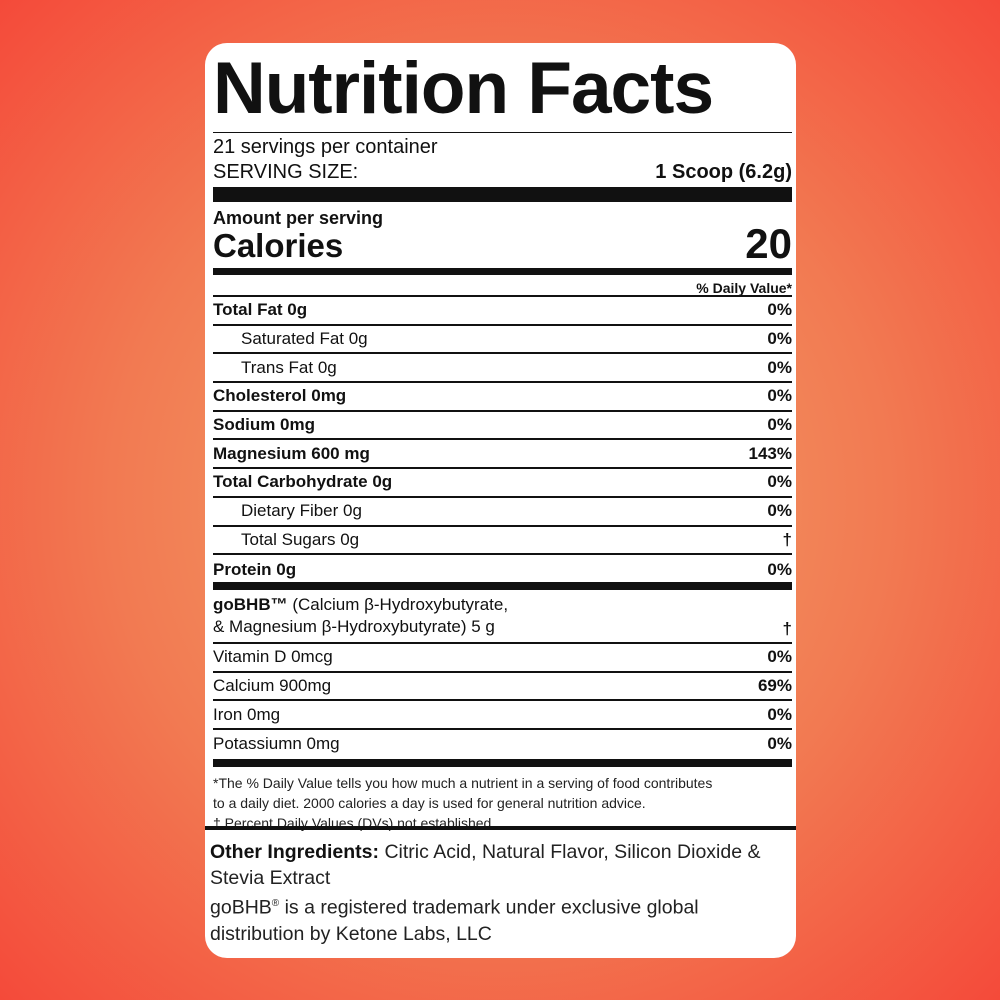 The image size is (1000, 1000). I want to click on divider, so click(502, 132).